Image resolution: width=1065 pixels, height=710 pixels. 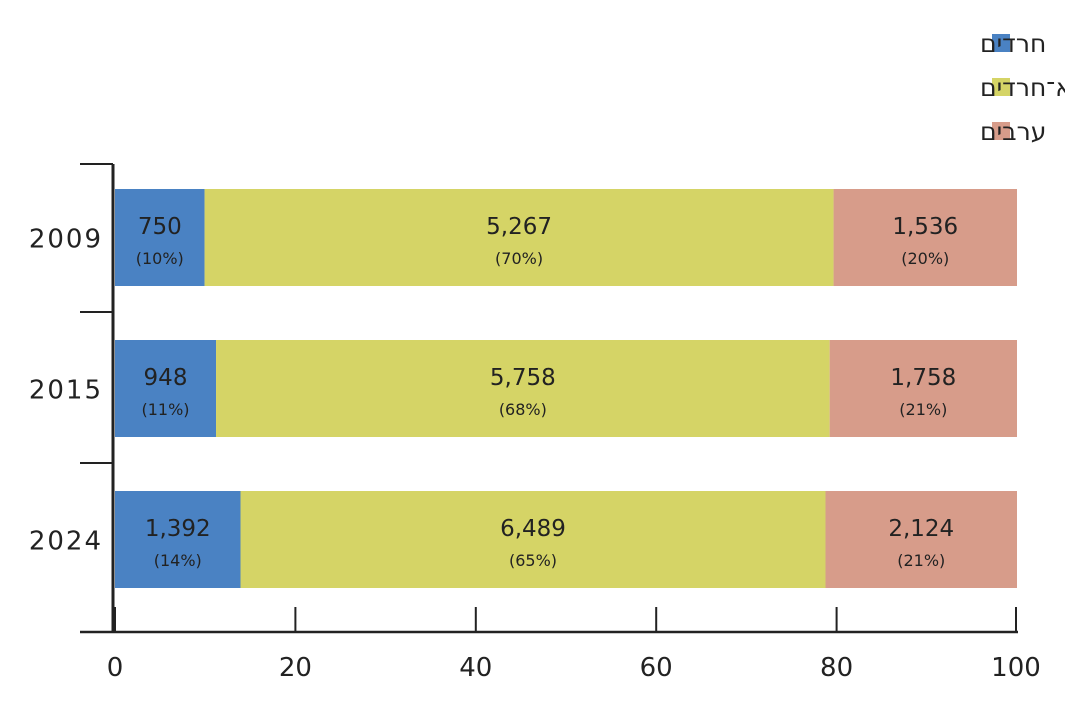 What do you see at coordinates (925, 227) in the screenshot?
I see `value-label: 1,536` at bounding box center [925, 227].